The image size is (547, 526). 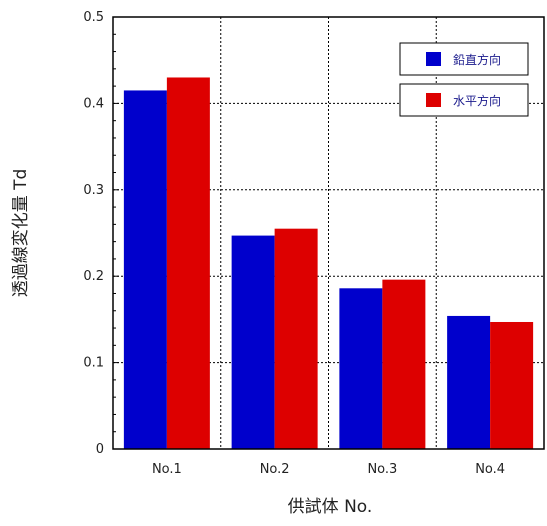 I want to click on y-tick-label: 0.3, so click(x=93, y=190).